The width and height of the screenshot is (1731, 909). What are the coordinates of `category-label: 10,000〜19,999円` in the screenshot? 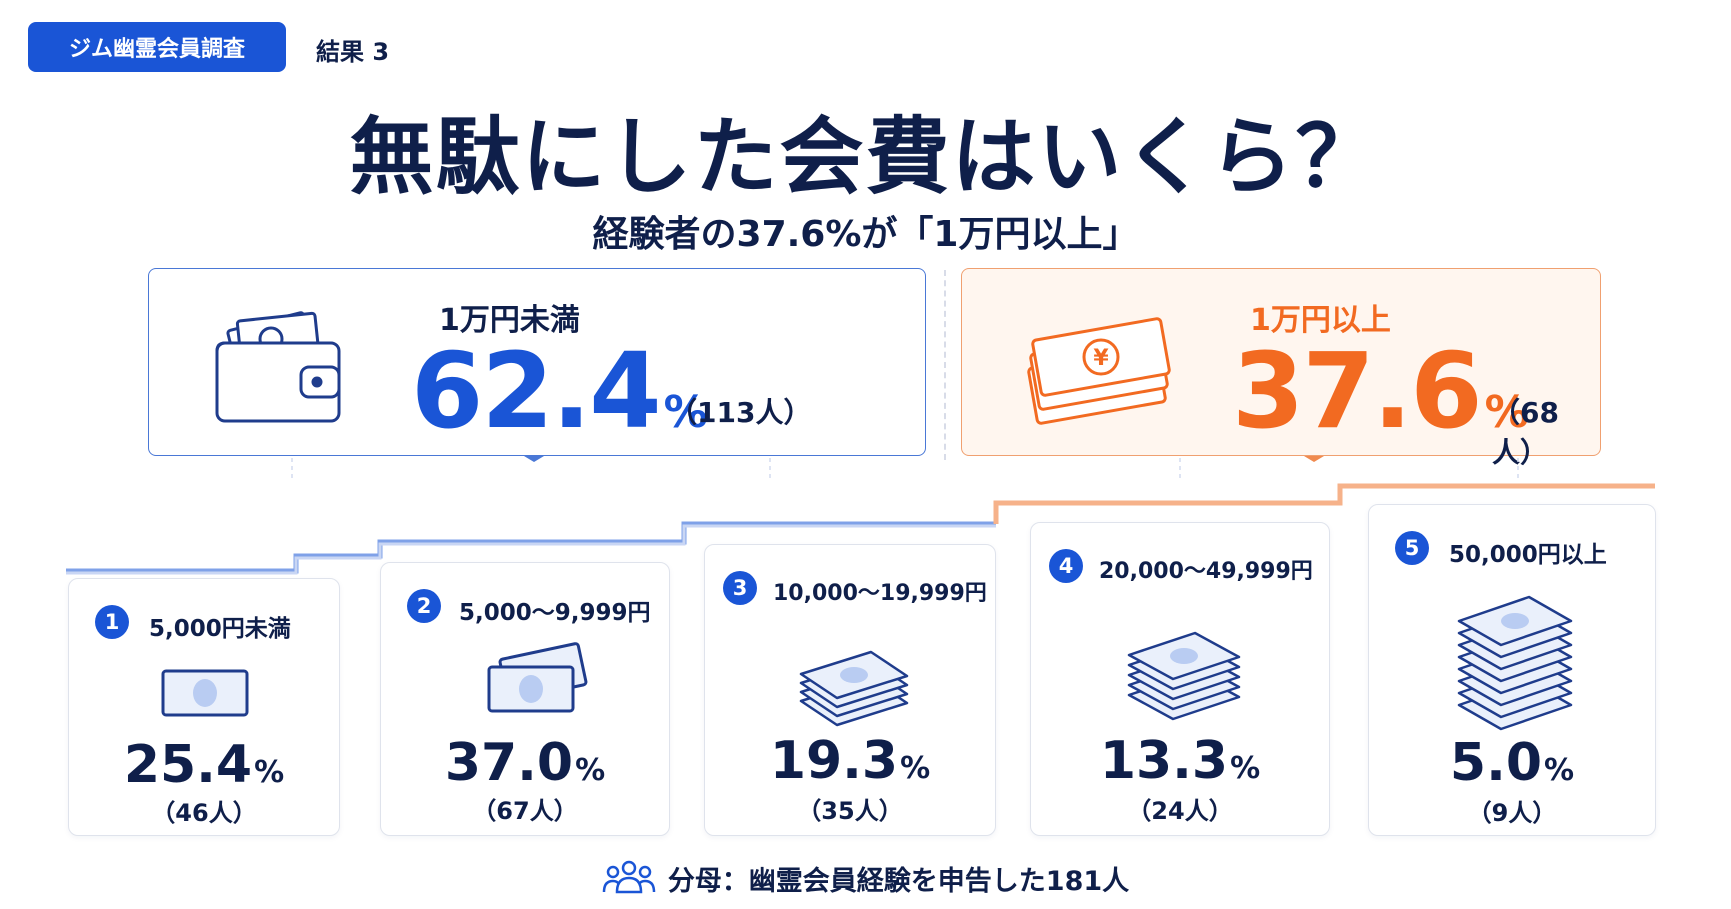 It's located at (880, 593).